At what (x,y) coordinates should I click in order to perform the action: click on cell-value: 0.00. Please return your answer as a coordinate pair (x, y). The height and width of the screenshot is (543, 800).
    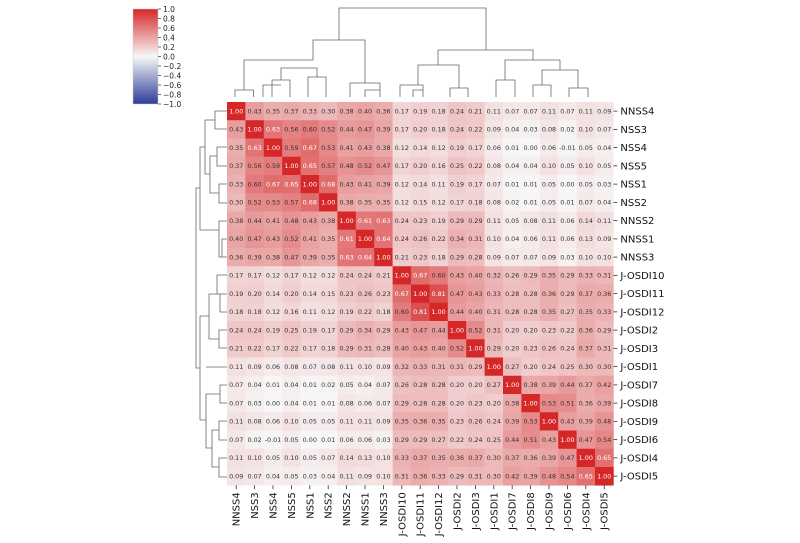
    Looking at the image, I should click on (567, 184).